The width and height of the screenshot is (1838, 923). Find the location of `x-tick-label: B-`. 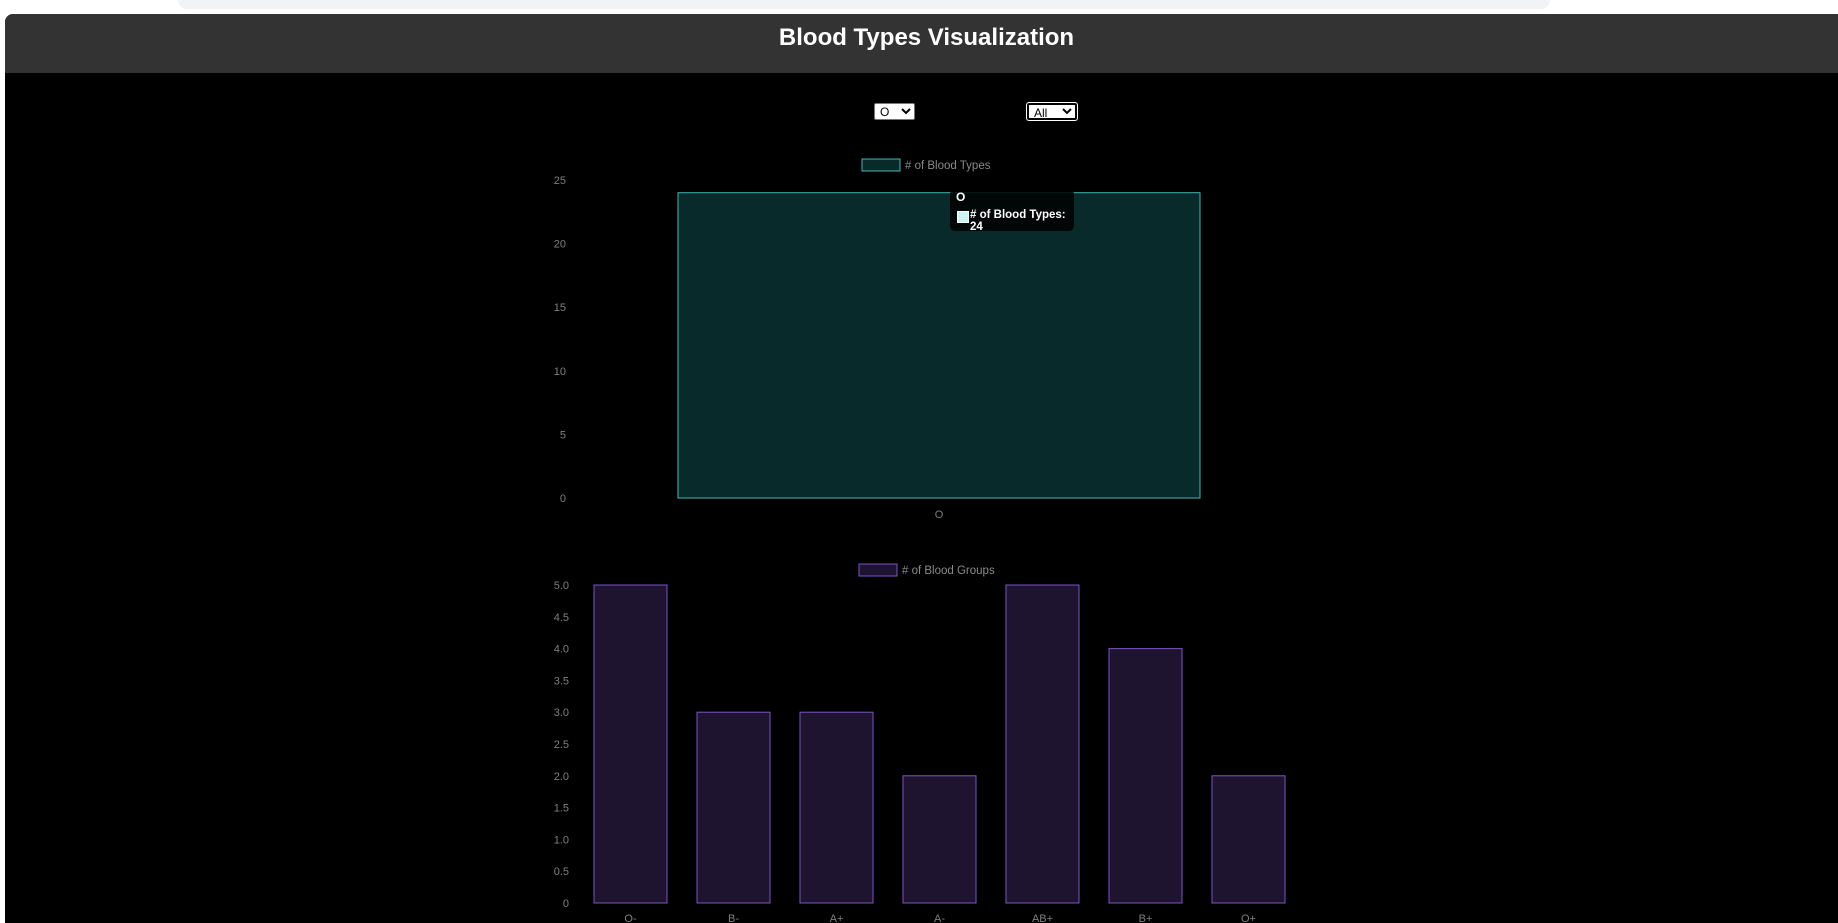

x-tick-label: B- is located at coordinates (733, 918).